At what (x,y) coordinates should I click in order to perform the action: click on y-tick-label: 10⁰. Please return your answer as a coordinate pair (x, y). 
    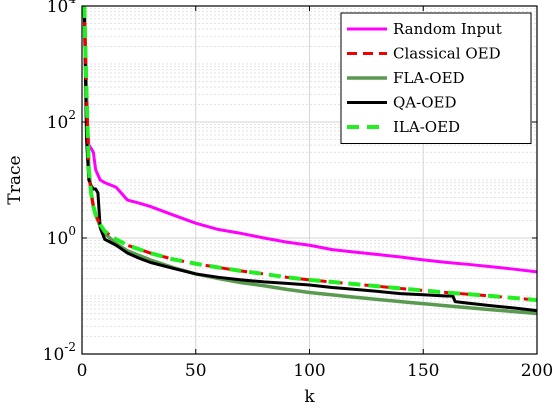
    Looking at the image, I should click on (61, 236).